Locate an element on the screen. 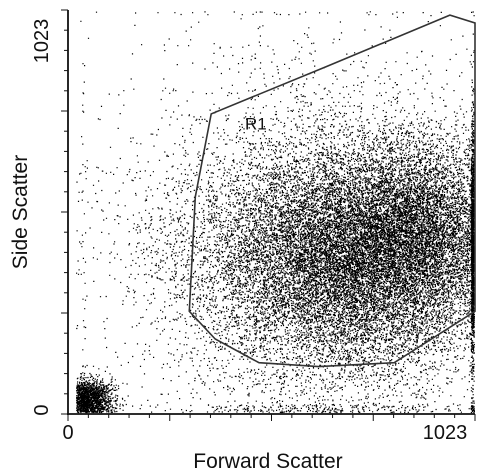 This screenshot has width=482, height=474. x-tick-label: 0 is located at coordinates (67, 433).